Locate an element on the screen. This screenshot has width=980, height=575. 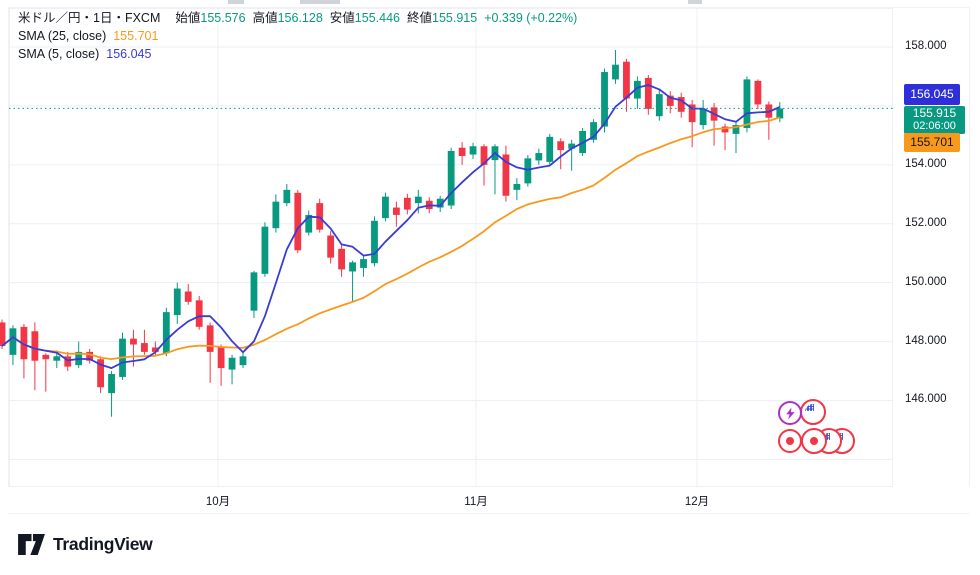
economic-event-lightning-icon is located at coordinates (790, 413).